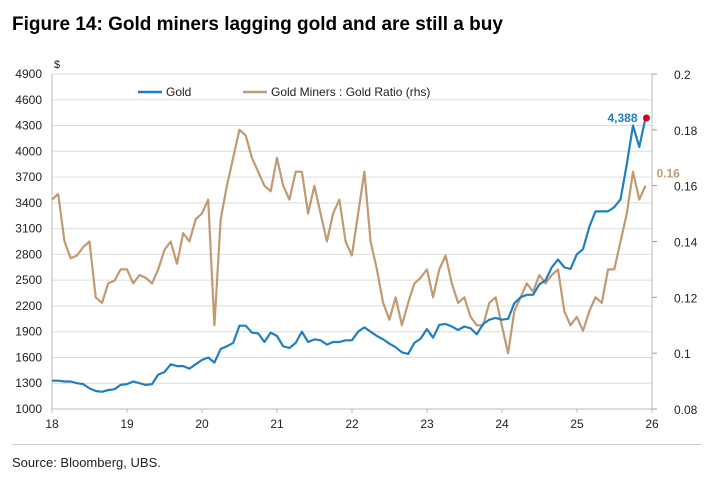  What do you see at coordinates (427, 424) in the screenshot?
I see `x-tick-label: 23` at bounding box center [427, 424].